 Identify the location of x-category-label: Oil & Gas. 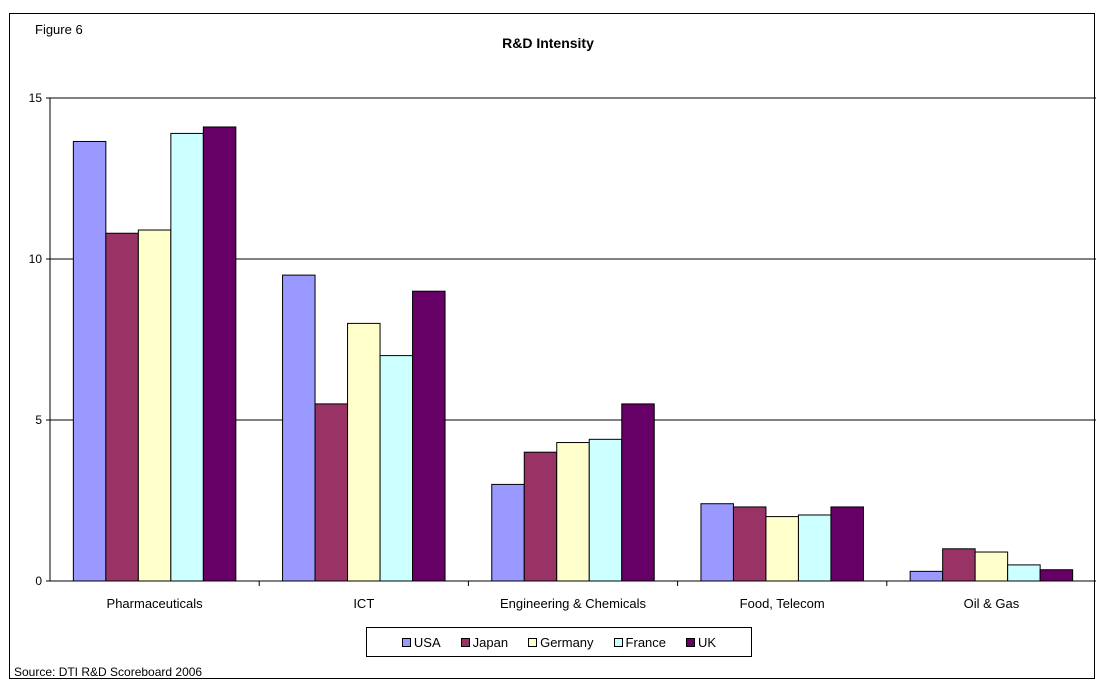
(992, 603).